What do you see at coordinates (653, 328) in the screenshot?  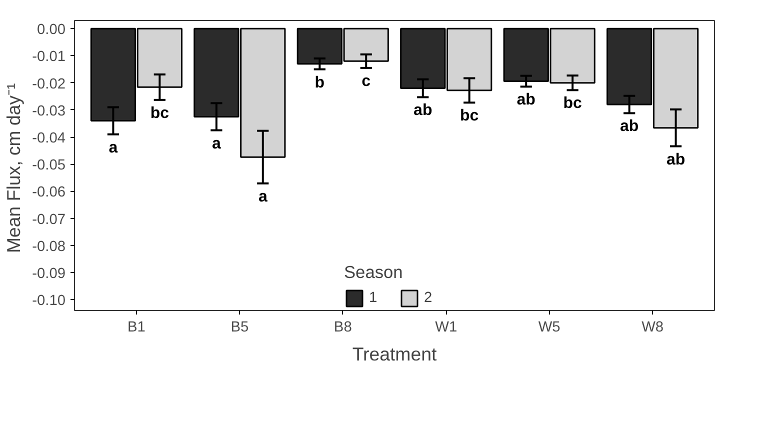 I see `x-tick-label: W8` at bounding box center [653, 328].